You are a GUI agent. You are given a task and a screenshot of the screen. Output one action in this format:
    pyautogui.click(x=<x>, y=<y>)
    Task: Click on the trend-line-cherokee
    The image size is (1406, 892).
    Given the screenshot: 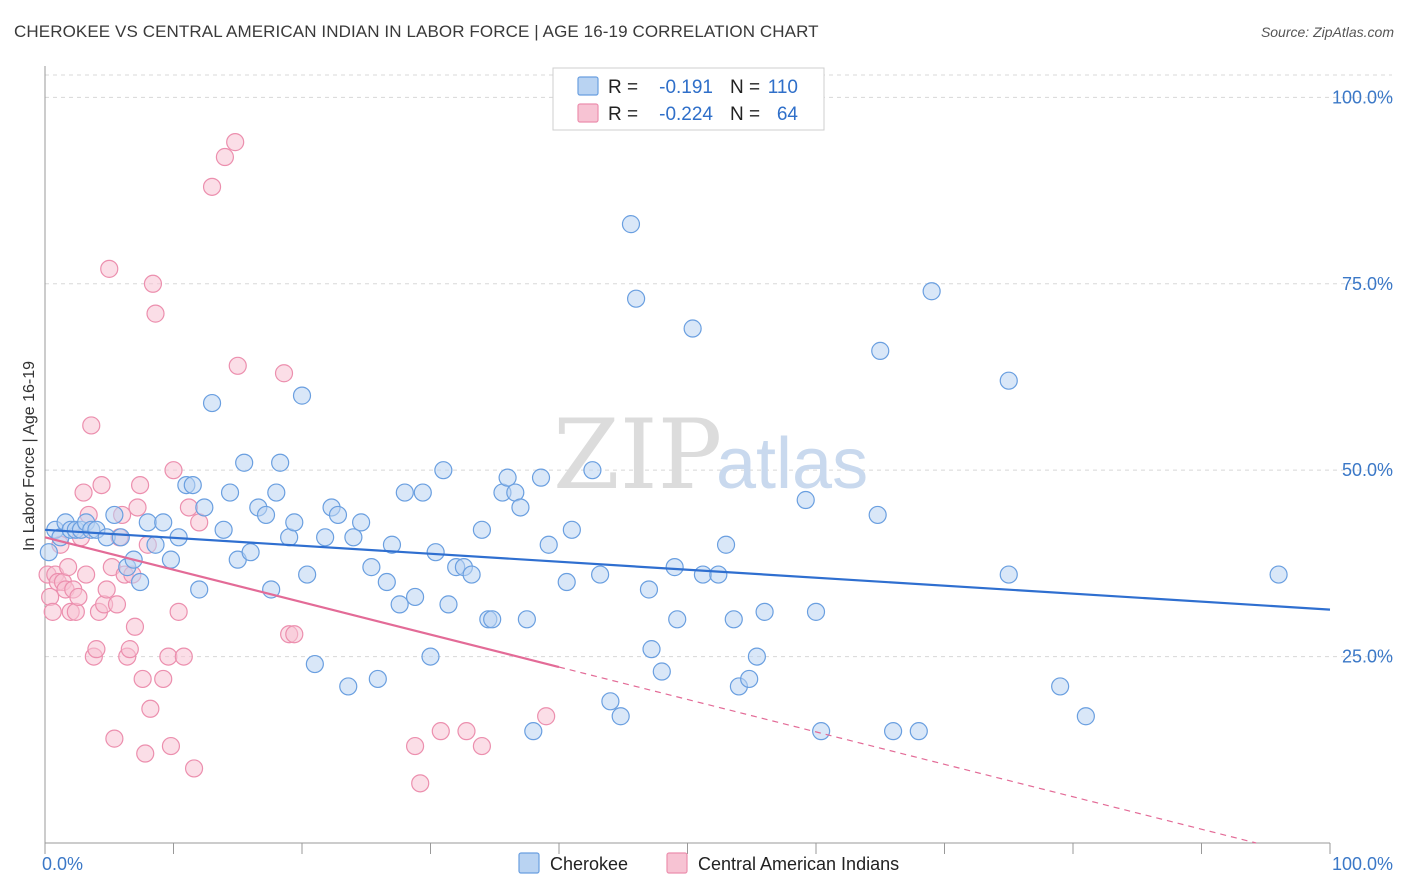 What is the action you would take?
    pyautogui.click(x=687, y=569)
    